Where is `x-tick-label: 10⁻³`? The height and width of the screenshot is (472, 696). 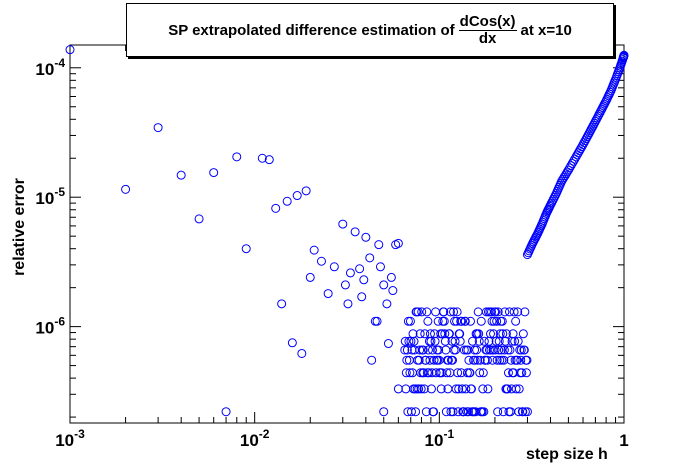 x-tick-label: 10⁻³ is located at coordinates (70, 438).